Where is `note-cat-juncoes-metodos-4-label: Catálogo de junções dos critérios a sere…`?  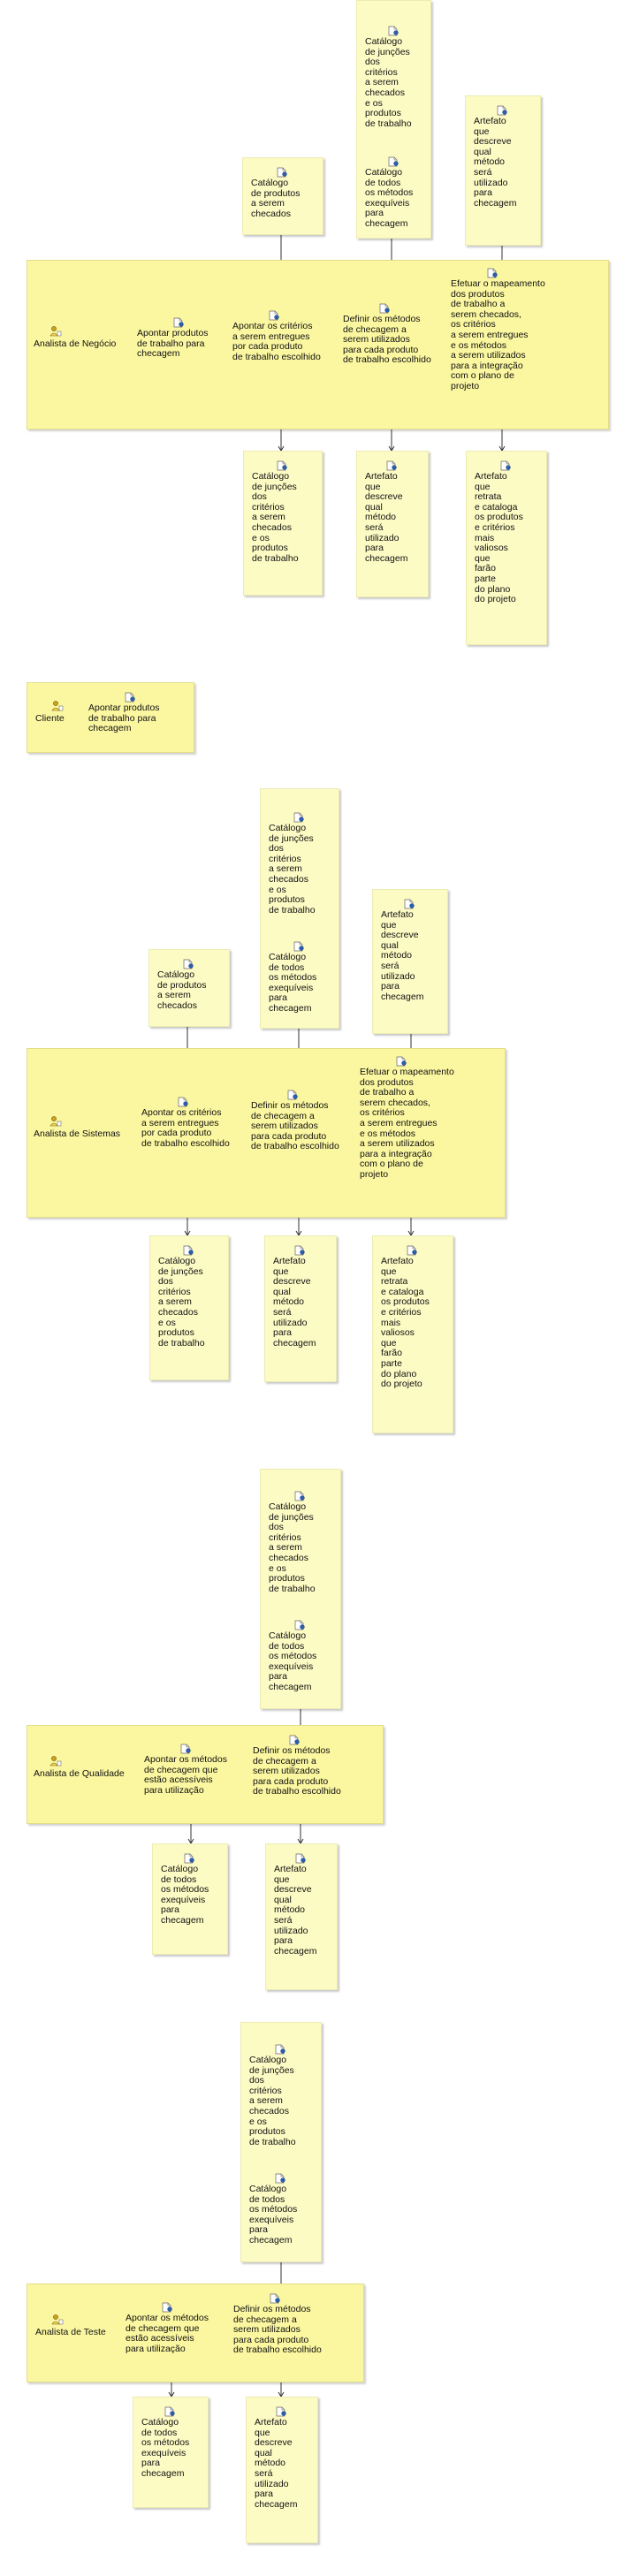 note-cat-juncoes-metodos-4-label: Catálogo de junções dos critérios a sere… is located at coordinates (292, 1547).